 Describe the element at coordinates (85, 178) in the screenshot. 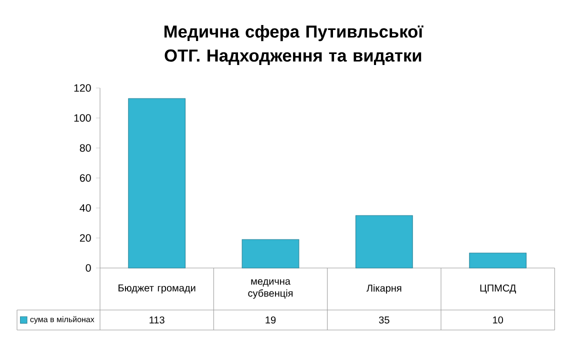

I see `y-tick-label: 60` at that location.